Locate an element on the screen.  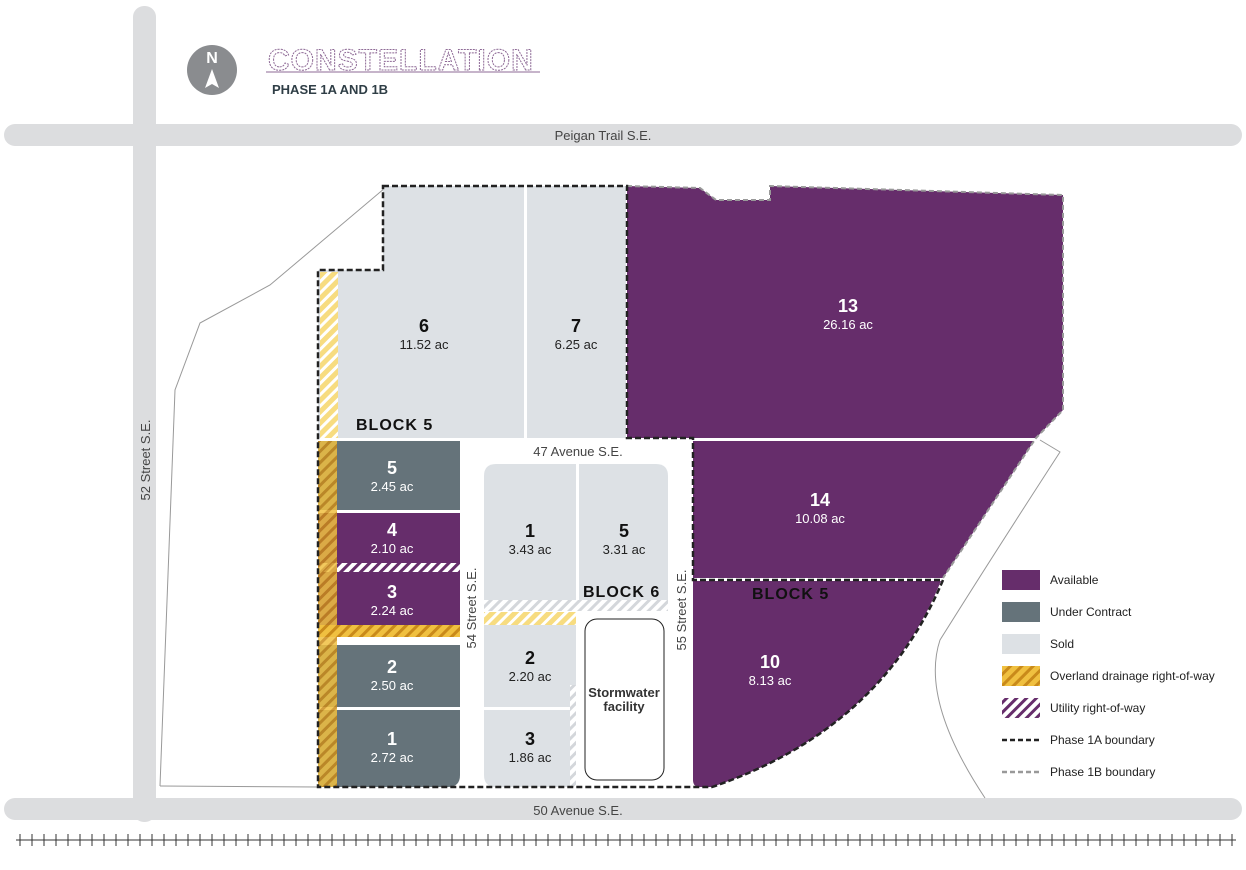
site-outline is located at coordinates (272, 487).